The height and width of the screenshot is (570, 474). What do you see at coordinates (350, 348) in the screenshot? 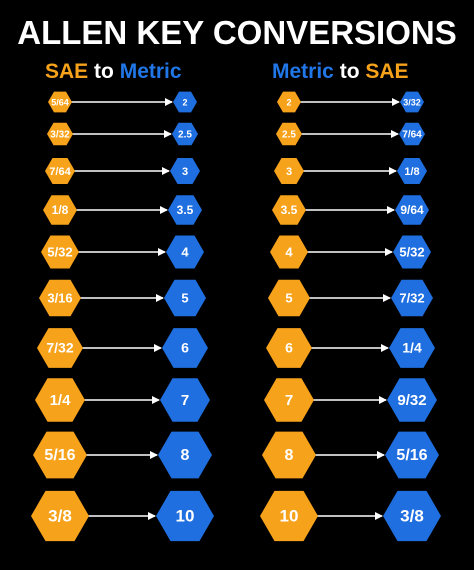
I see `conversion-row: 6 1/4` at bounding box center [350, 348].